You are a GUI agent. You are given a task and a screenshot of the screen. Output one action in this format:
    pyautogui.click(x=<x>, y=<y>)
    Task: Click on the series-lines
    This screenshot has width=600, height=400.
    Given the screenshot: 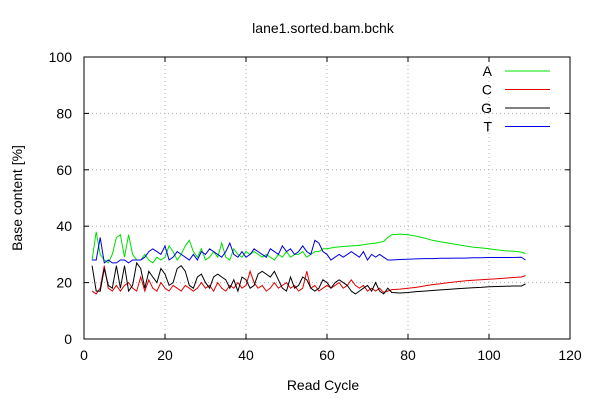 What is the action you would take?
    pyautogui.click(x=308, y=263)
    